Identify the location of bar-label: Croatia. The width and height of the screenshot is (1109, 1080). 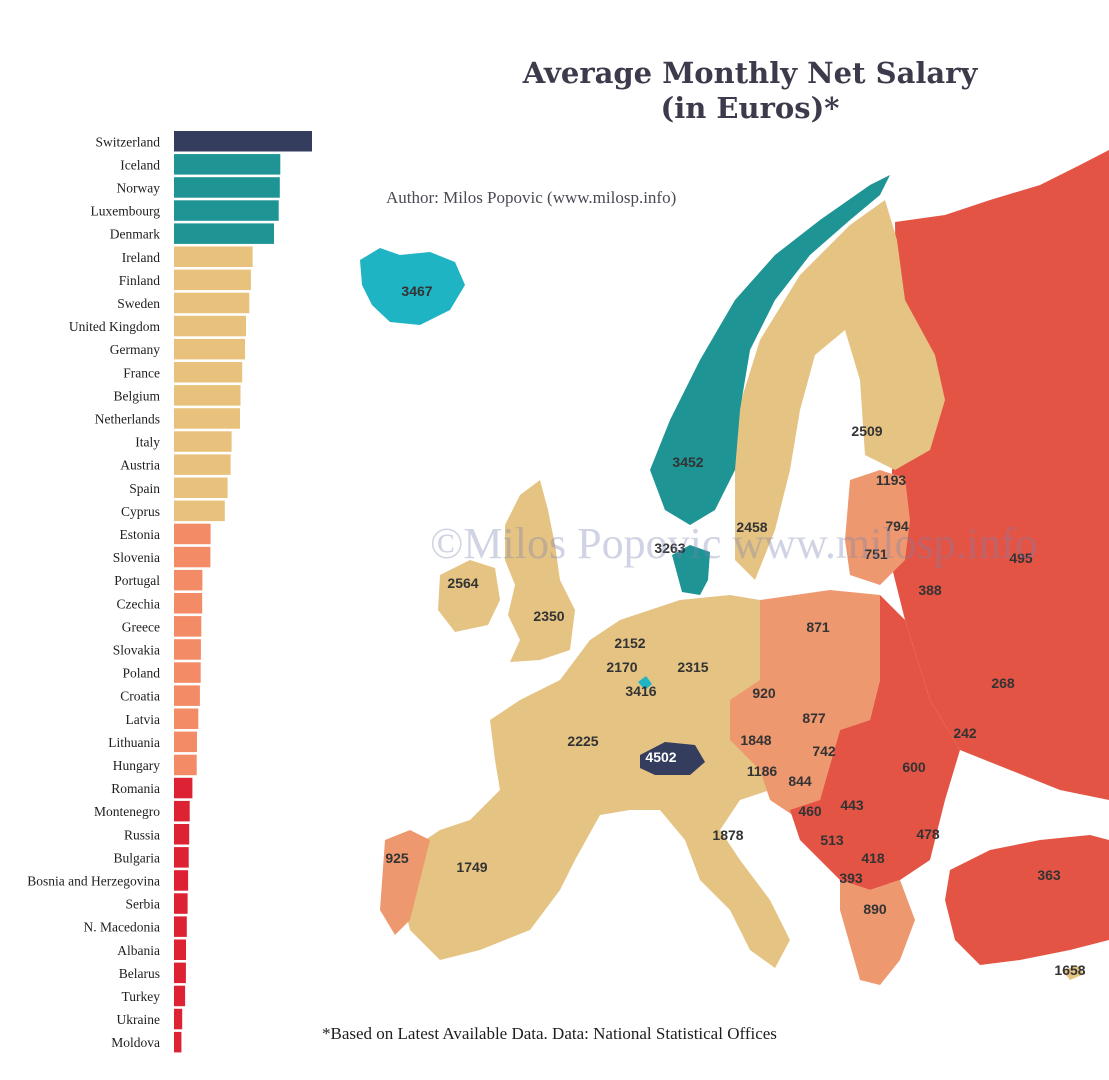
(140, 696).